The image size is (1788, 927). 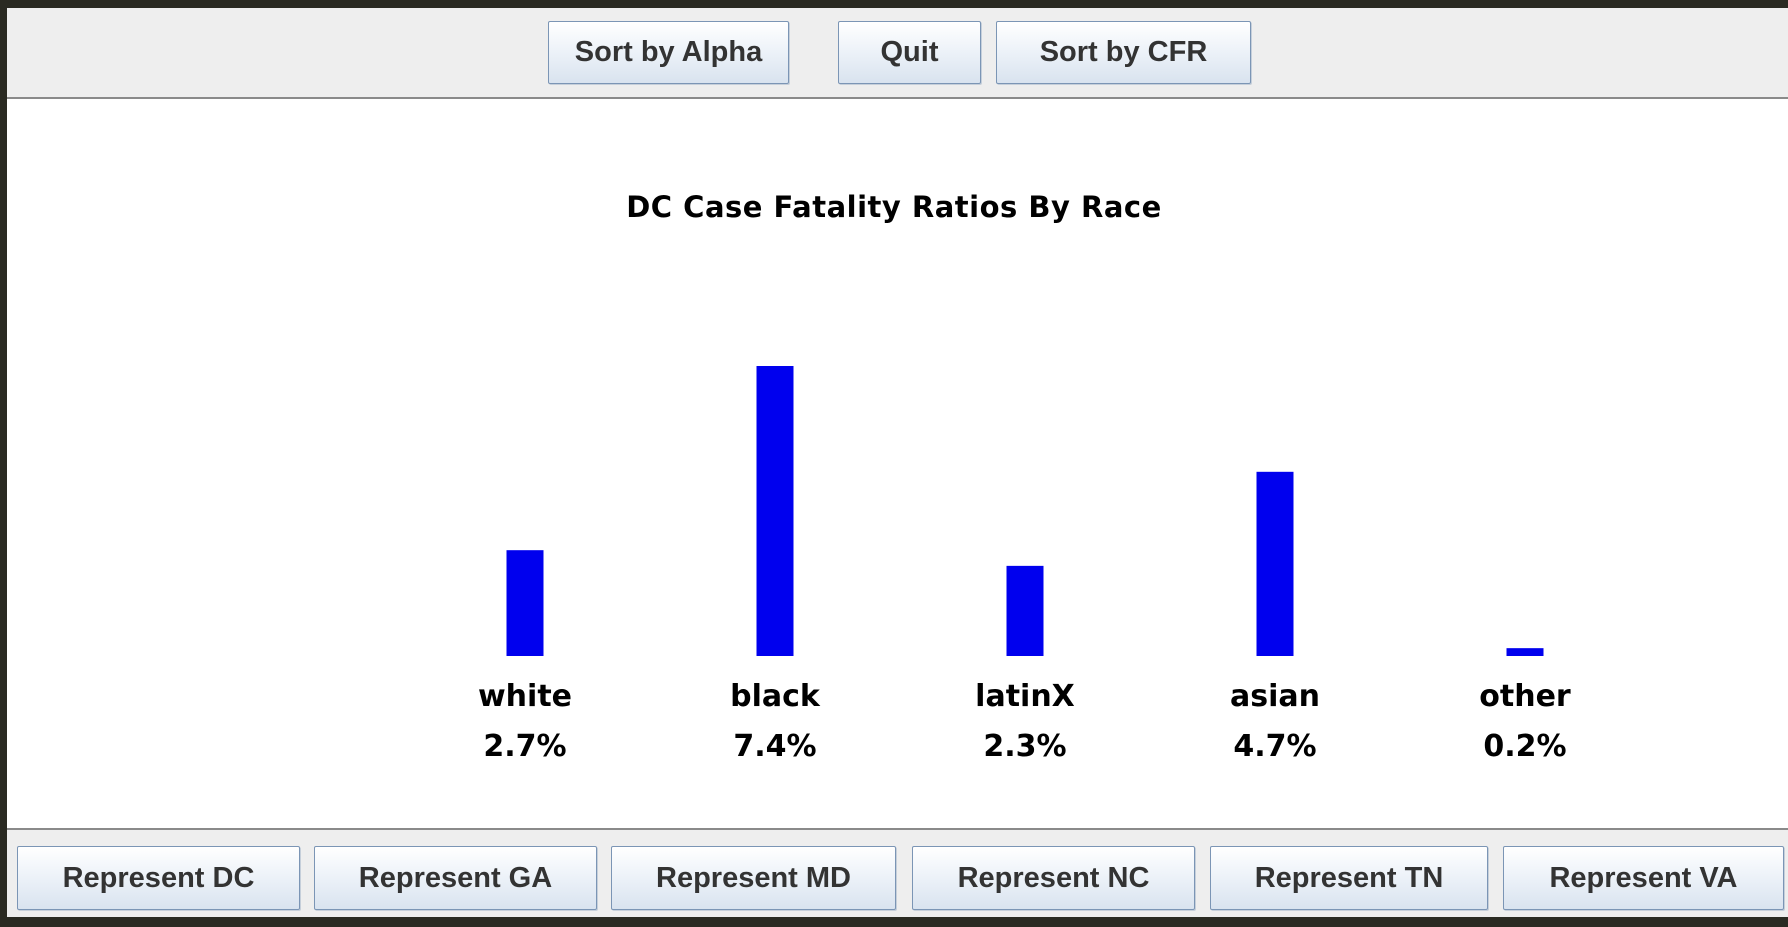 I want to click on represent-va-button: Represent VA, so click(x=1643, y=878).